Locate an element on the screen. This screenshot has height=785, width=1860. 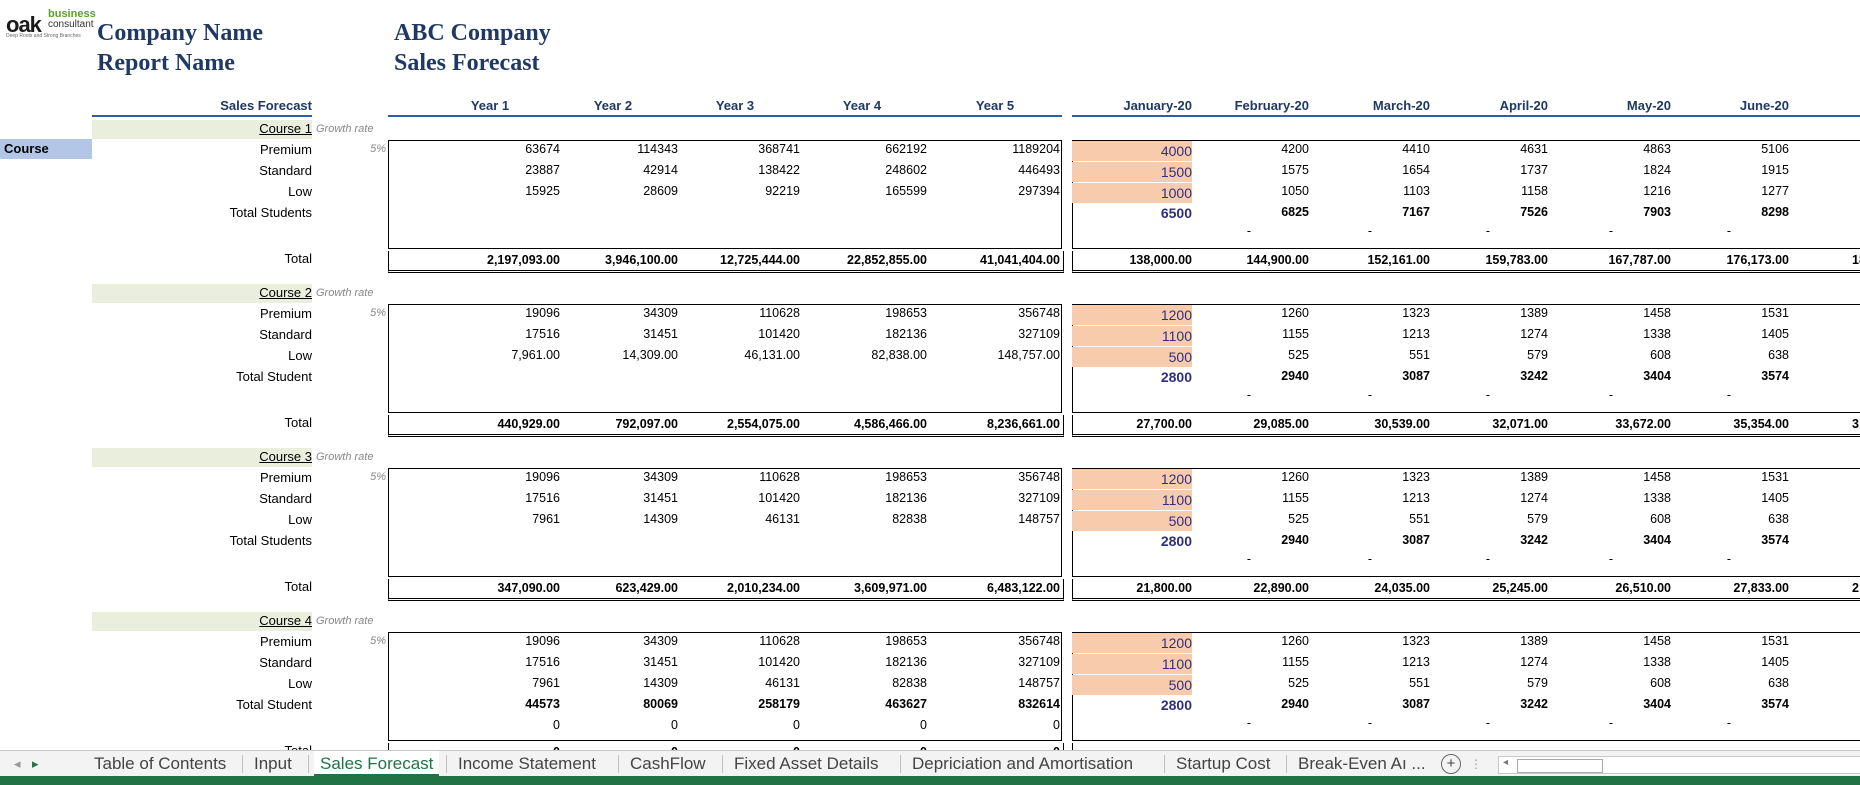
year-cell: 28609 is located at coordinates (660, 191).